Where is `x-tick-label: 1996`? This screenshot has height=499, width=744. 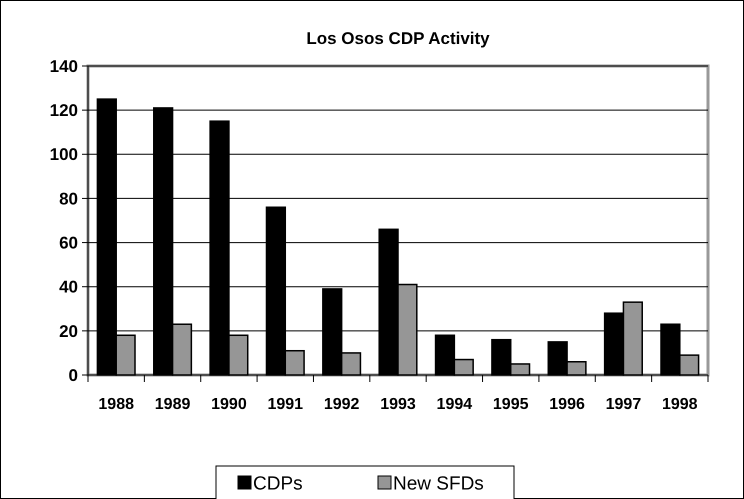
x-tick-label: 1996 is located at coordinates (567, 404).